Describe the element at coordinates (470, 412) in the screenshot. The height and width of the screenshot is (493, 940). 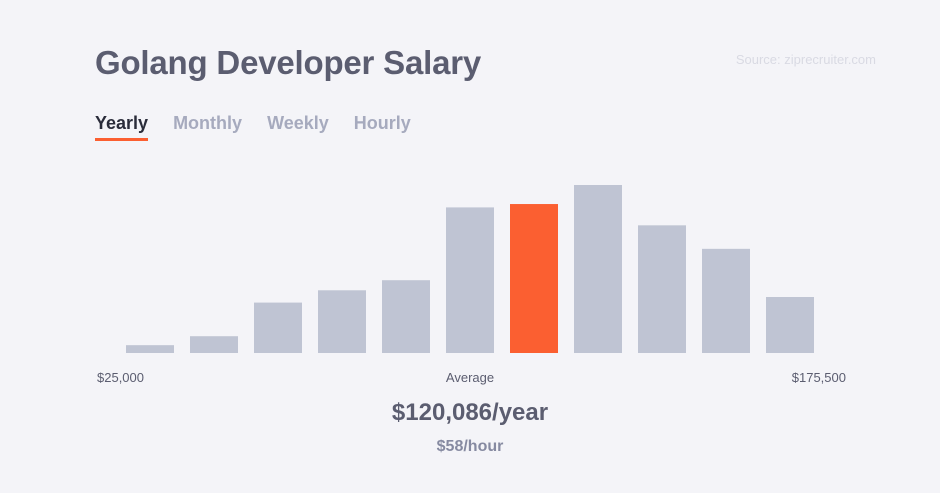
I see `average-yearly-salary: $120,086/year` at that location.